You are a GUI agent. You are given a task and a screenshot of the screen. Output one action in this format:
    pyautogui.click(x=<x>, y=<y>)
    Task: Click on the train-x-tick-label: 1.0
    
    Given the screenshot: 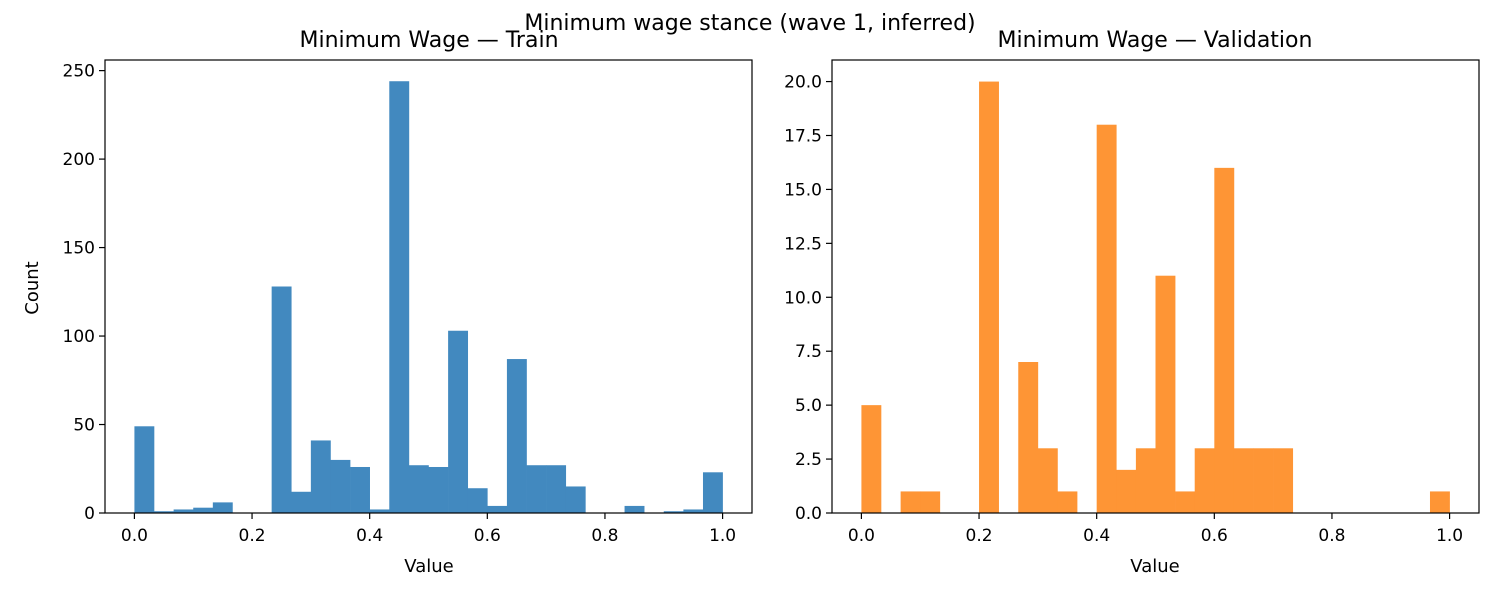 What is the action you would take?
    pyautogui.click(x=722, y=536)
    